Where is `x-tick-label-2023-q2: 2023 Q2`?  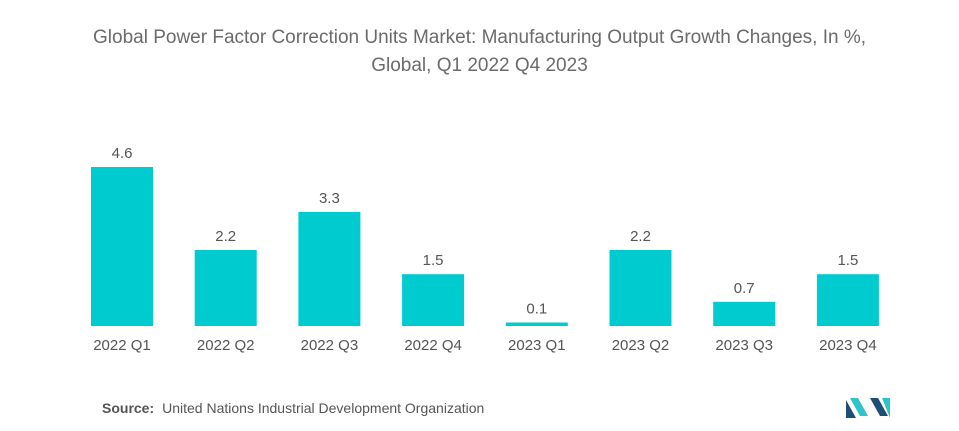 x-tick-label-2023-q2: 2023 Q2 is located at coordinates (641, 345).